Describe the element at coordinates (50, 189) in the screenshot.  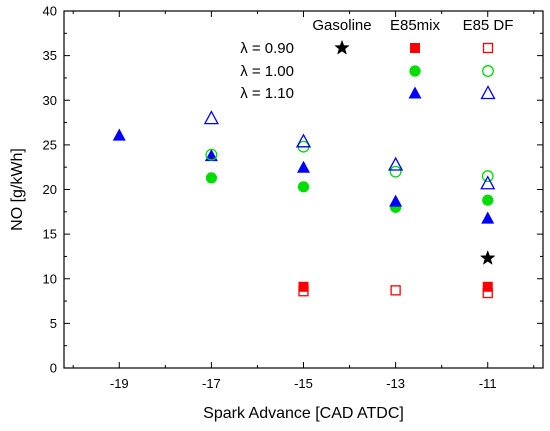
I see `y-tick-label: 20` at that location.